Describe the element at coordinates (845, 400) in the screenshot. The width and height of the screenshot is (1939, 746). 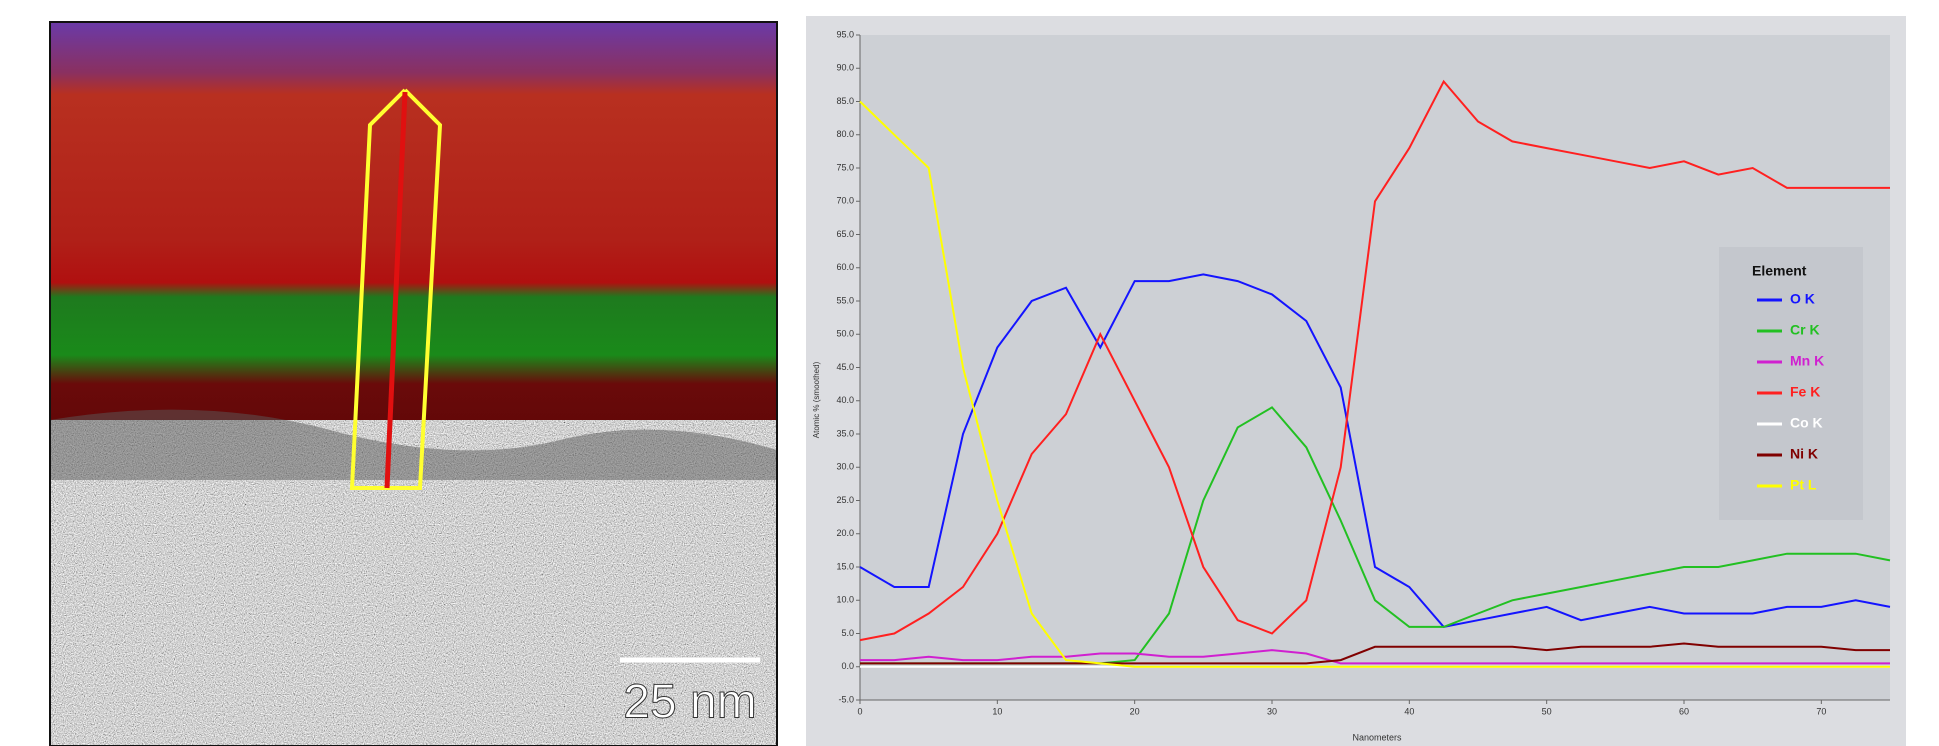
I see `y-tick-label: 40.0` at that location.